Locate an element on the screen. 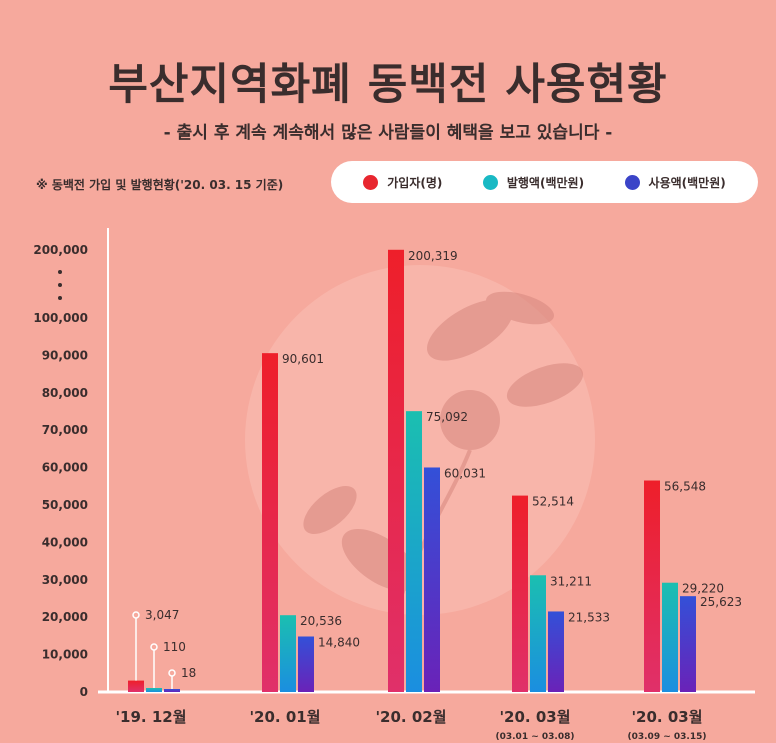 This screenshot has height=743, width=776. y-tick-label: 60,000 is located at coordinates (65, 468).